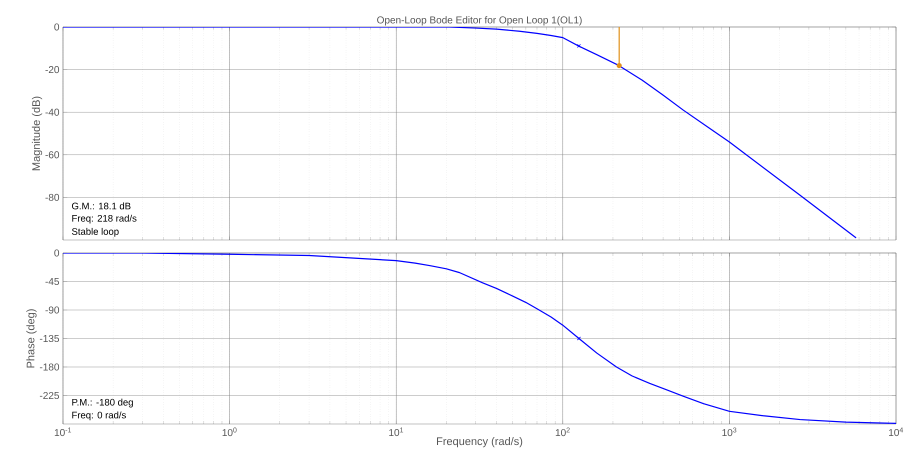 The height and width of the screenshot is (461, 910). Describe the element at coordinates (102, 403) in the screenshot. I see `annotation: P.M.: -180 deg` at that location.